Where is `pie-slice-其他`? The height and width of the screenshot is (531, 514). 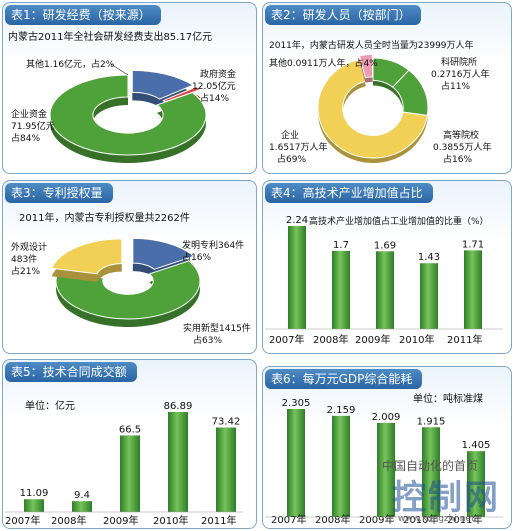 pie-slice-其他 is located at coordinates (366, 66).